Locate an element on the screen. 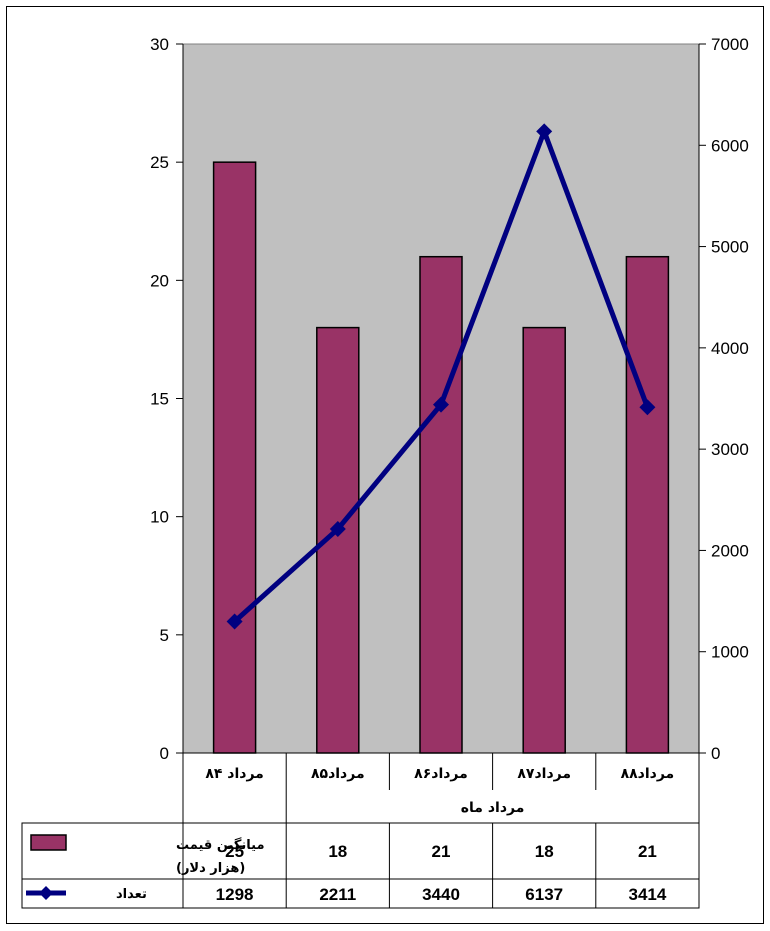 This screenshot has height=931, width=770. y-left-tick-label: 20 is located at coordinates (159, 280).